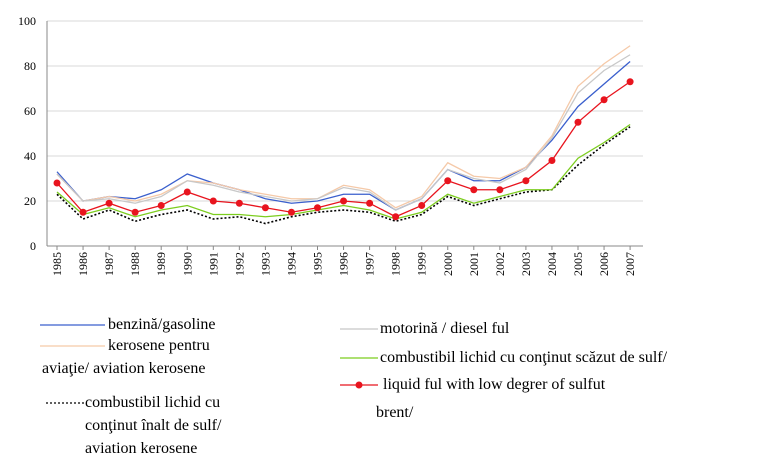  I want to click on x-tick-label: 1986, so click(83, 264).